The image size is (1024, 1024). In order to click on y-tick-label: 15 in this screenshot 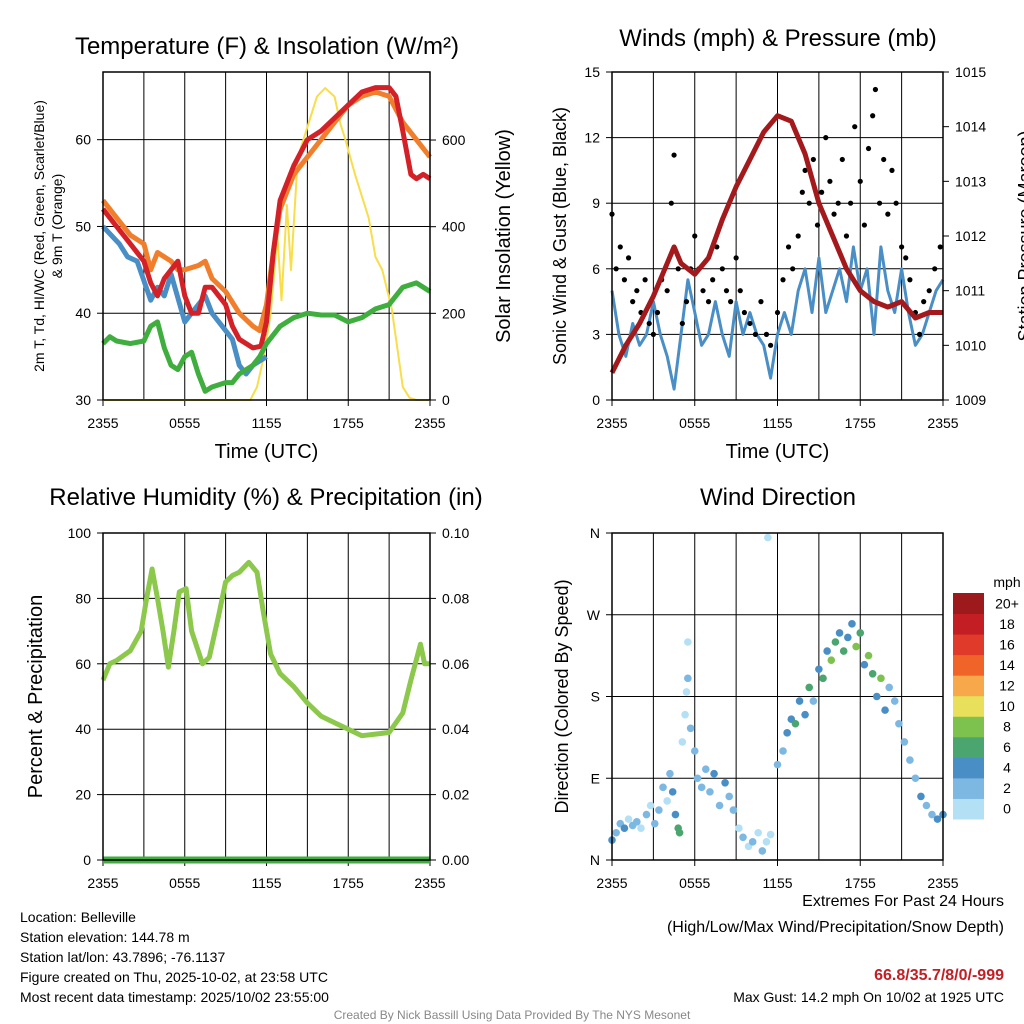, I will do `click(592, 72)`.